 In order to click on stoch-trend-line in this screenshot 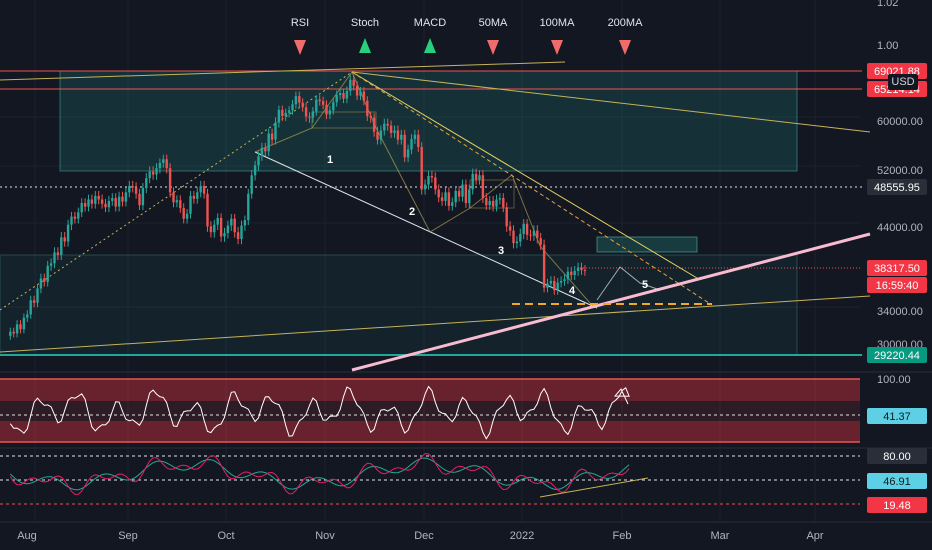, I will do `click(594, 487)`.